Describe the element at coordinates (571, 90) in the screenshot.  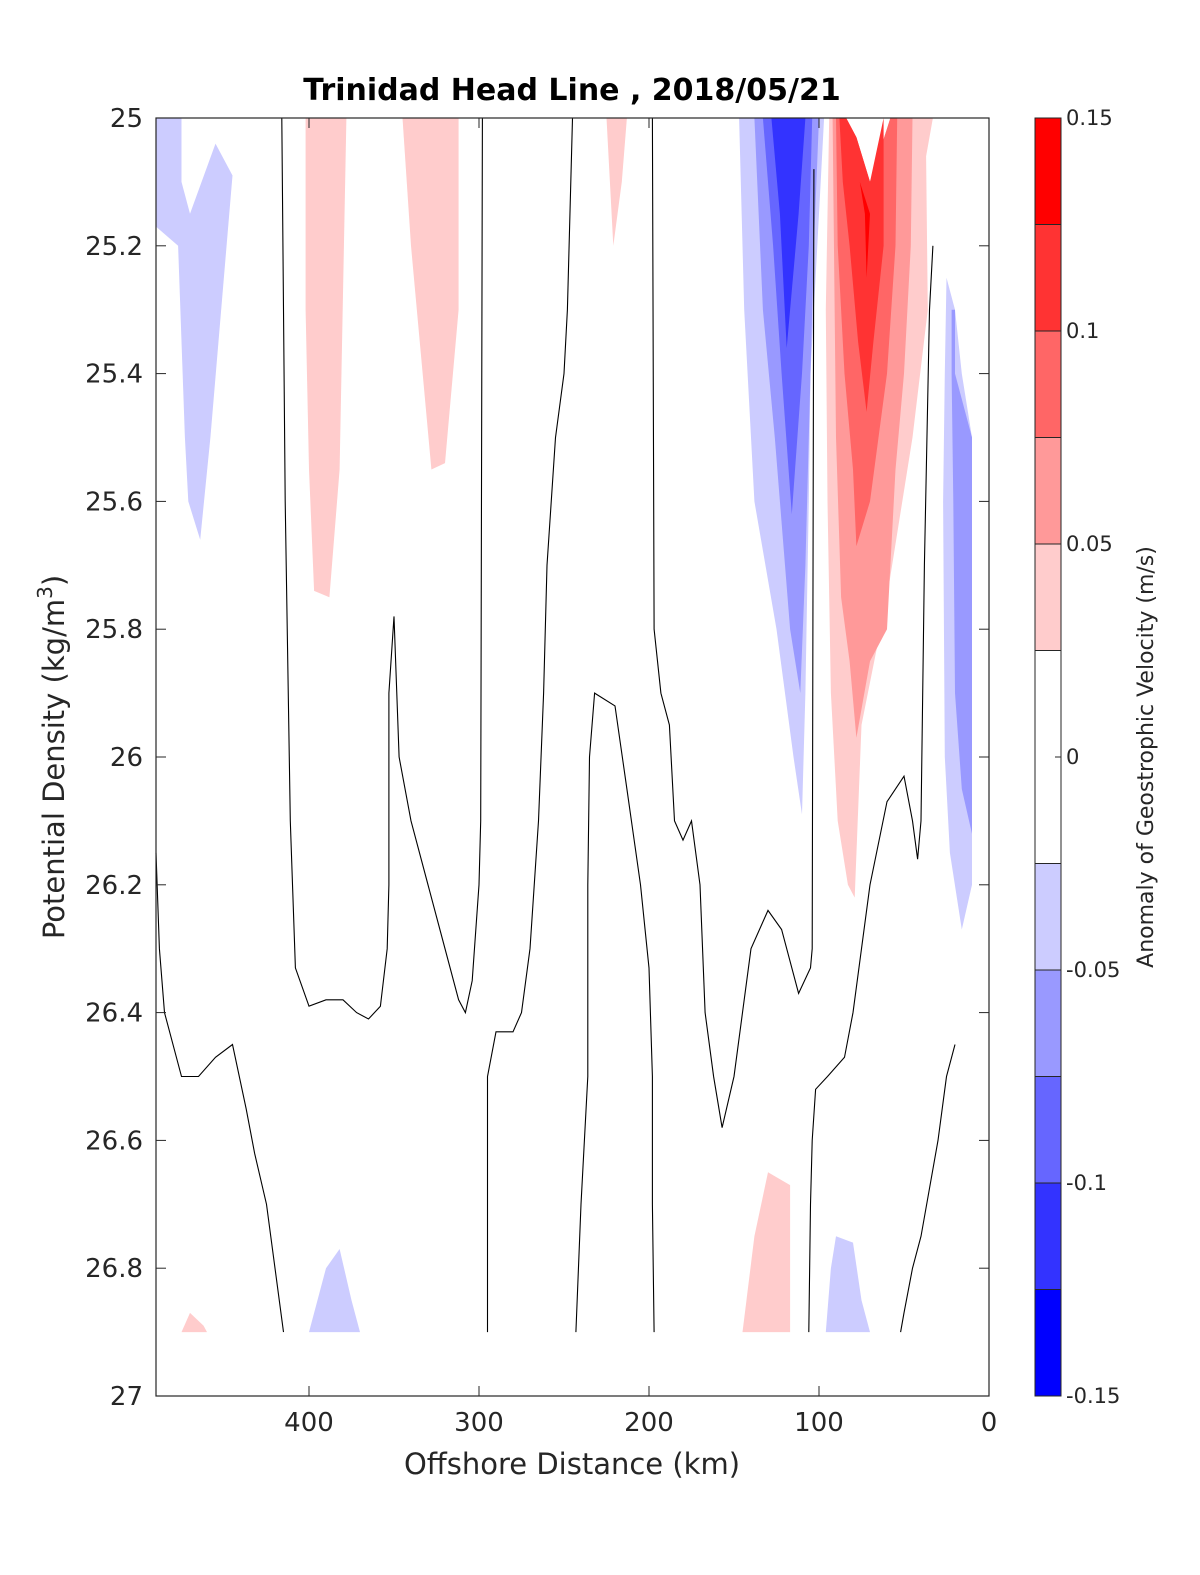
I see `chart-title: Trinidad Head Line , 2018/05/21` at that location.